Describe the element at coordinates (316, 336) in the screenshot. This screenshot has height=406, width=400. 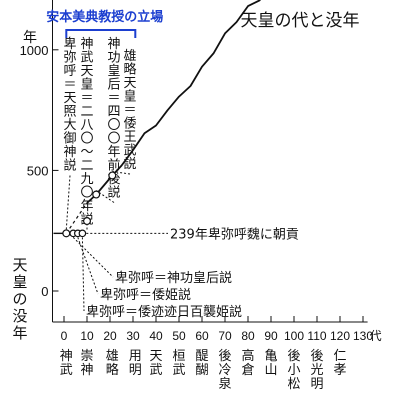
I see `x-tick-label: 110` at that location.